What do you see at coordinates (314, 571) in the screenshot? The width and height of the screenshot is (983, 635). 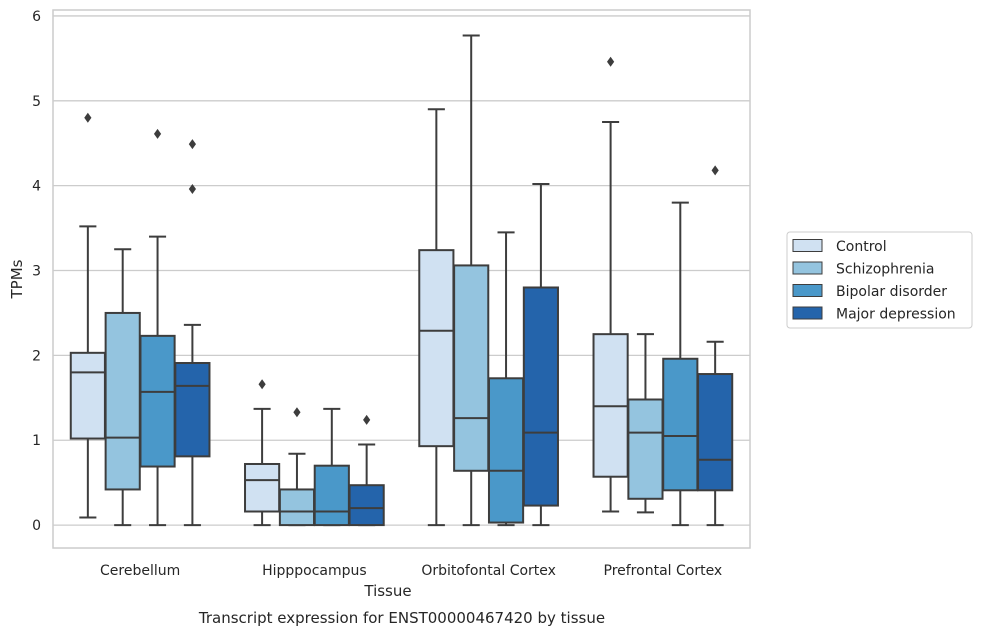 I see `x-tick-label: Hipppocampus` at bounding box center [314, 571].